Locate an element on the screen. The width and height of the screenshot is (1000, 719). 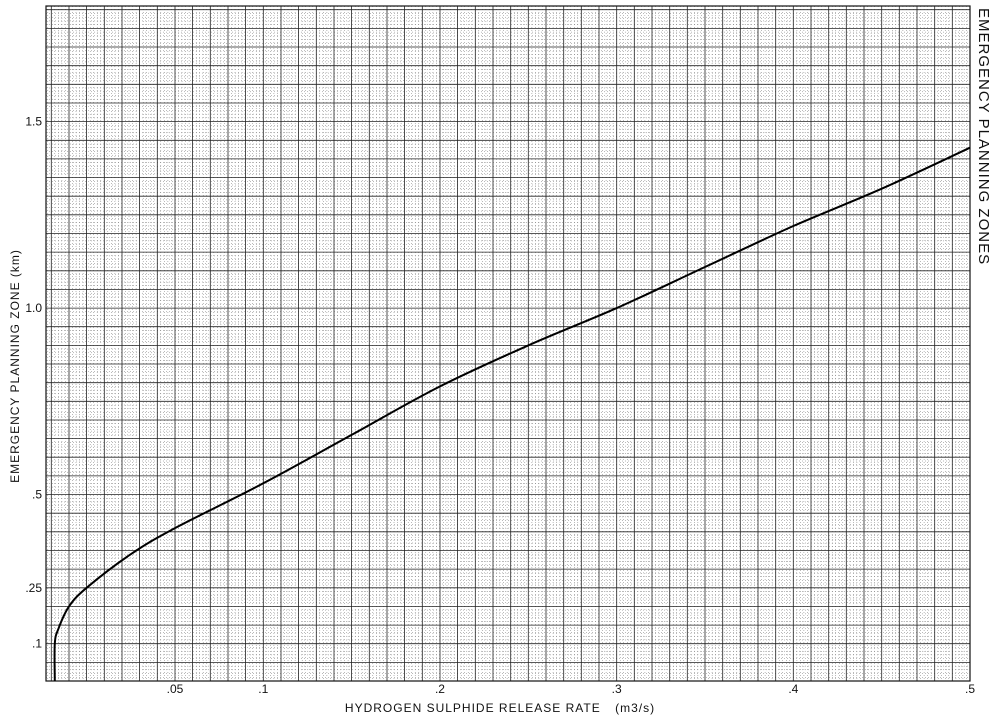
y-tick-labels: .1 .25 .5 1.0 1.5 is located at coordinates (33, 383).